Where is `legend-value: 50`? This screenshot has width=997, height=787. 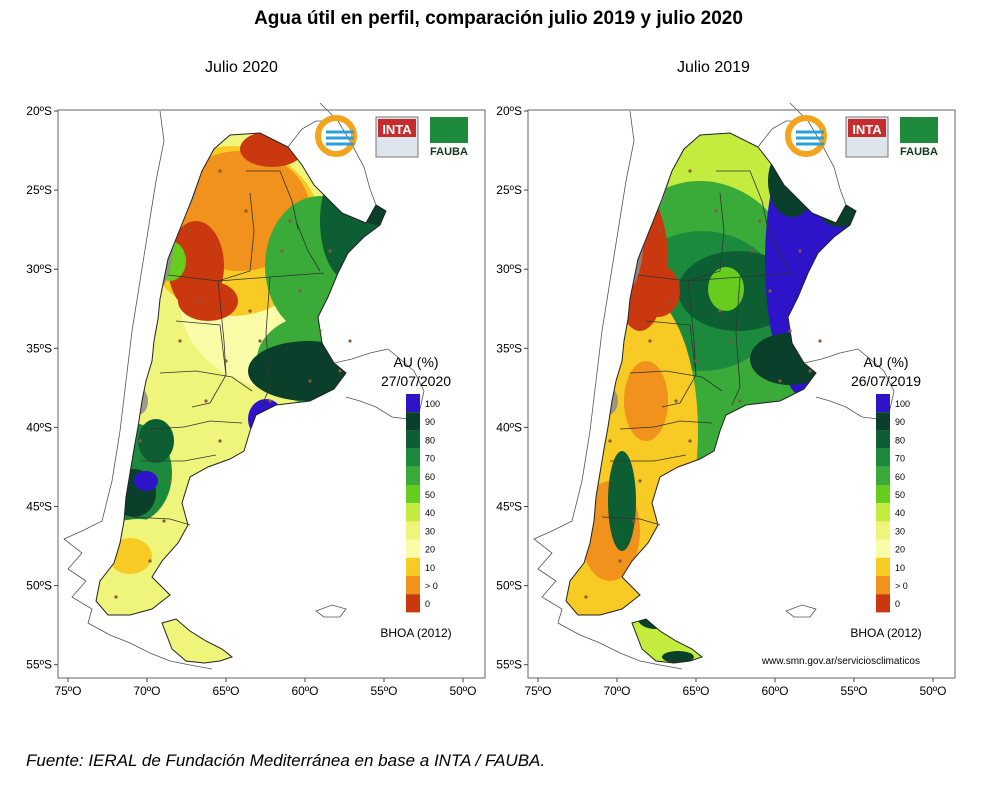 legend-value: 50 is located at coordinates (430, 495).